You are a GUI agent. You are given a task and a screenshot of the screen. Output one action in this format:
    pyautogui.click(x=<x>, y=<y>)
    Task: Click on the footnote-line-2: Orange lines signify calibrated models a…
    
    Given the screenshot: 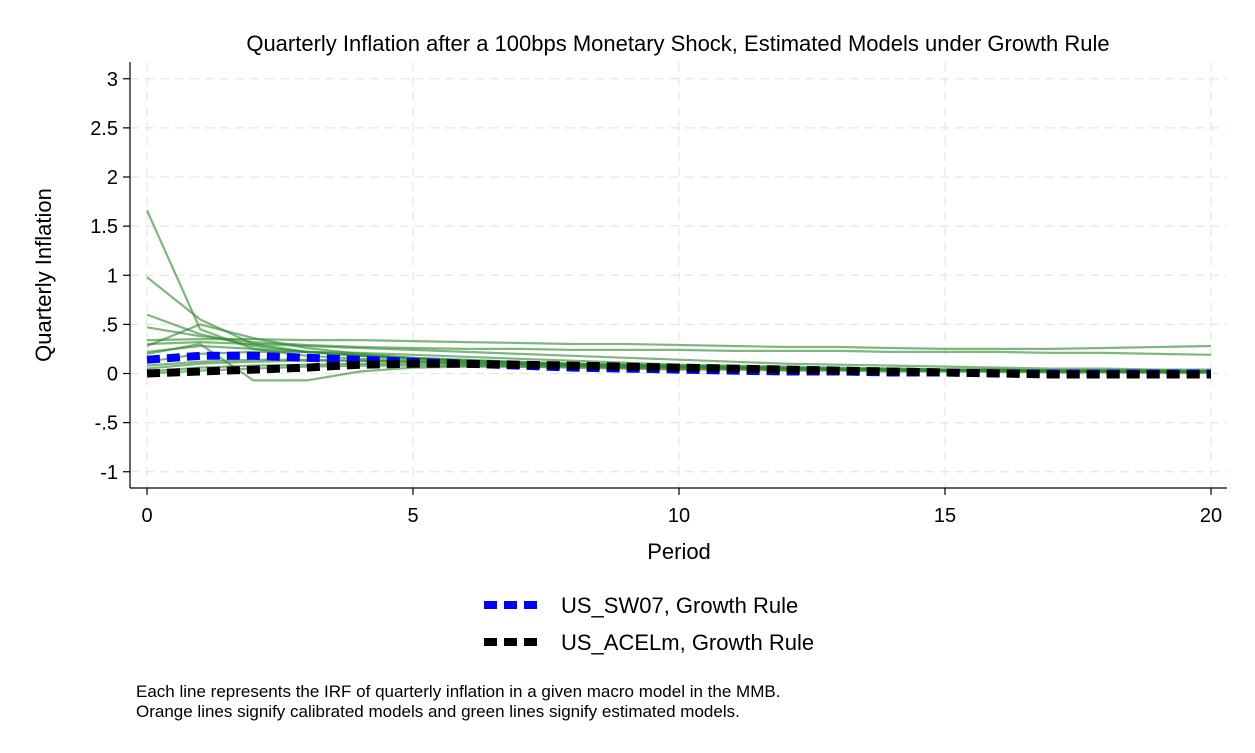 What is the action you would take?
    pyautogui.click(x=438, y=711)
    